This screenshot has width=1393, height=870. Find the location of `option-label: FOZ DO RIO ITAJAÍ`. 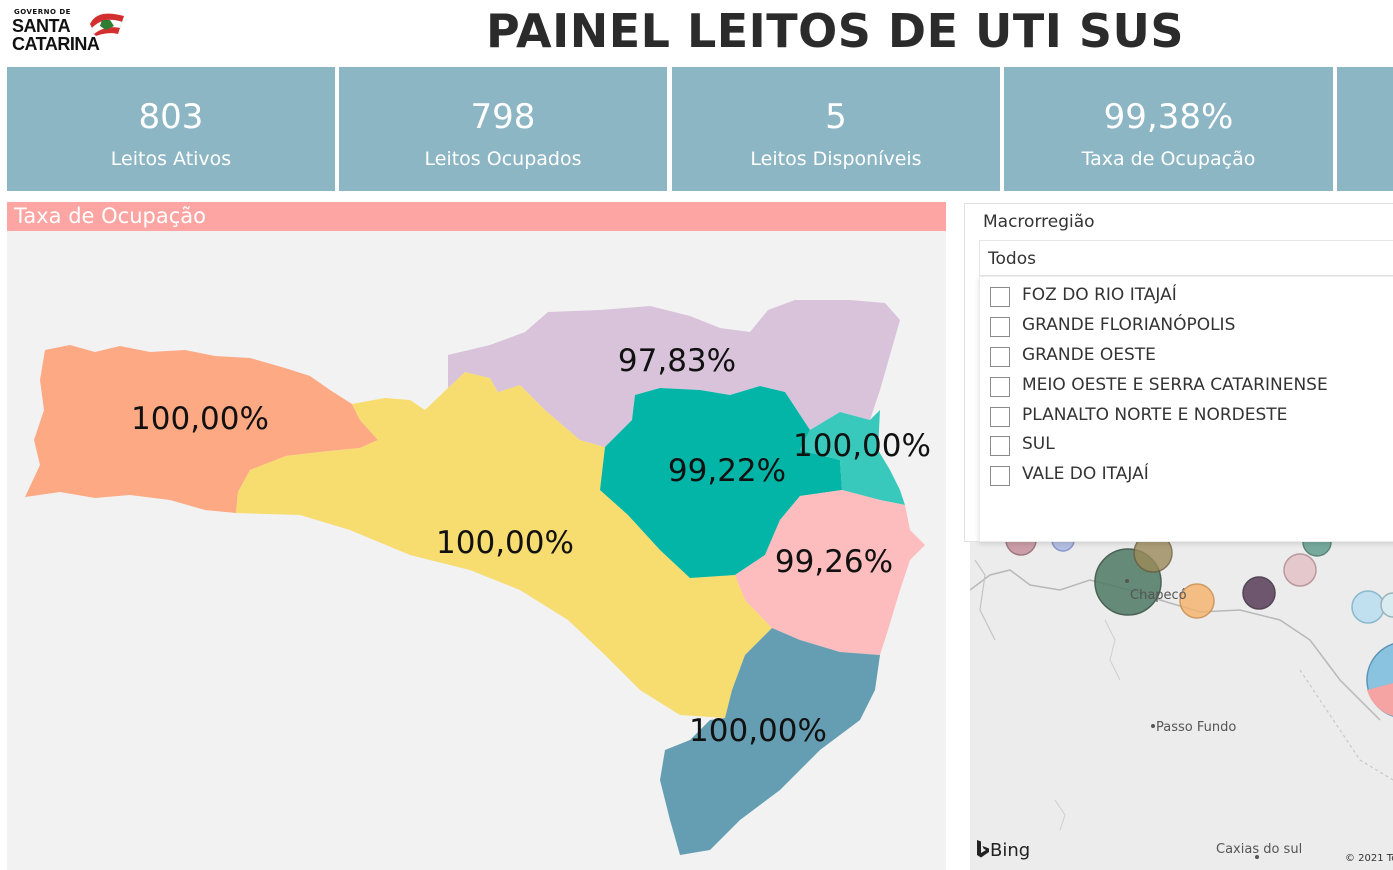

option-label: FOZ DO RIO ITAJAÍ is located at coordinates (1099, 295).